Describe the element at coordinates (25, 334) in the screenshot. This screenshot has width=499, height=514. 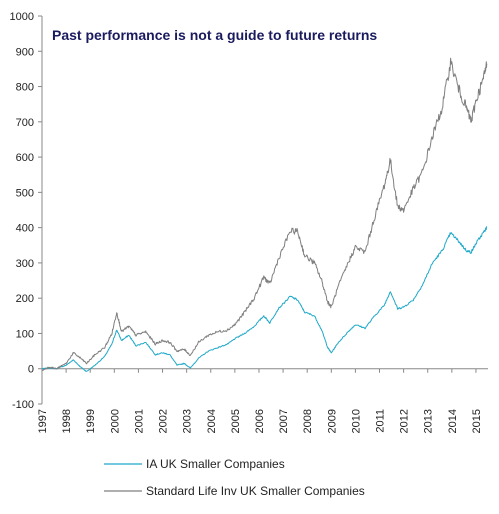
I see `y-tick-label: 100` at that location.